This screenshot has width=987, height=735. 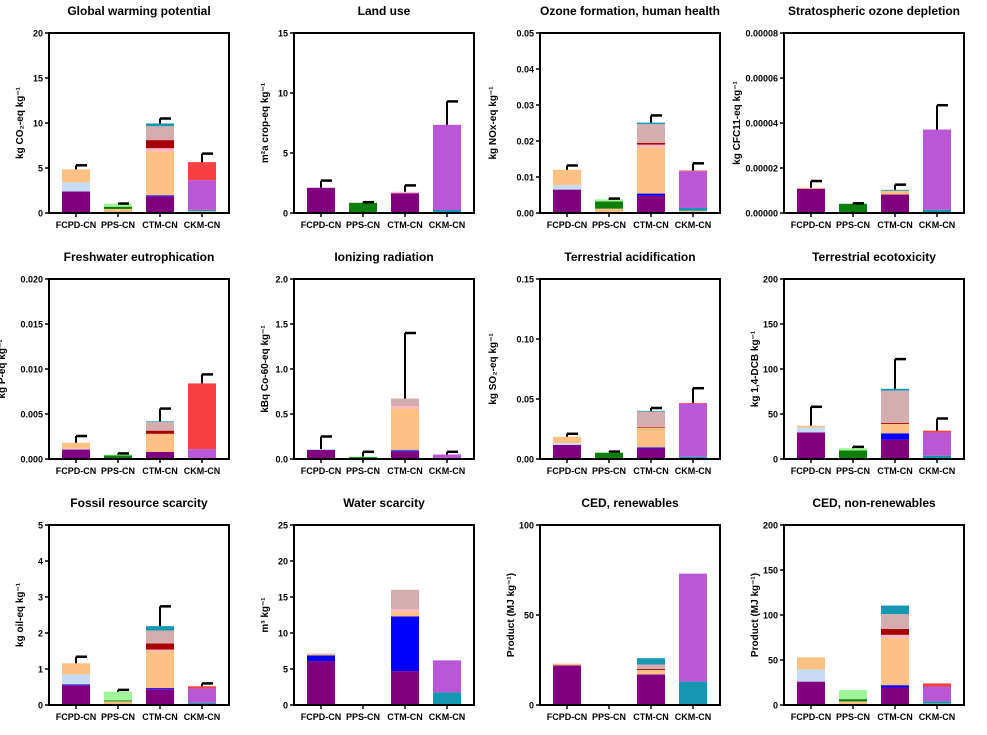 I want to click on y-tick-label: 0.00, so click(x=525, y=460).